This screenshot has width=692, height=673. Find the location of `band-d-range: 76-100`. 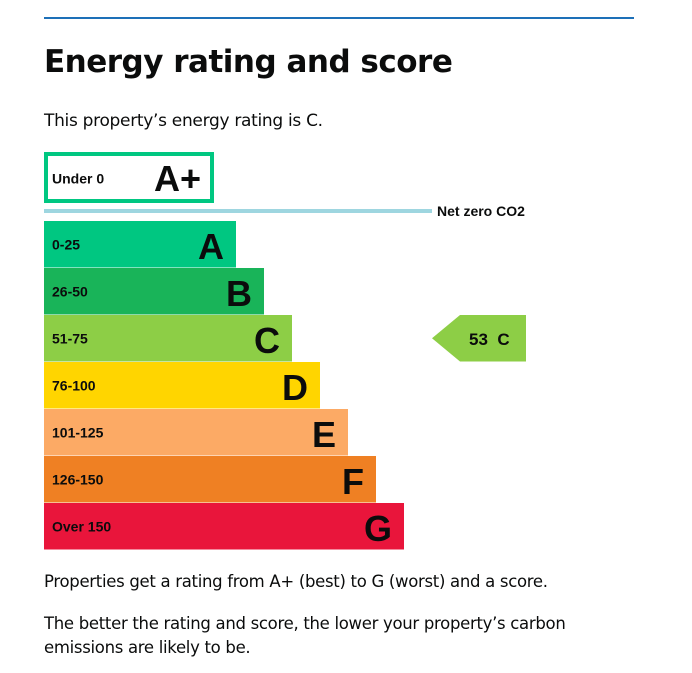

band-d-range: 76-100 is located at coordinates (74, 385).